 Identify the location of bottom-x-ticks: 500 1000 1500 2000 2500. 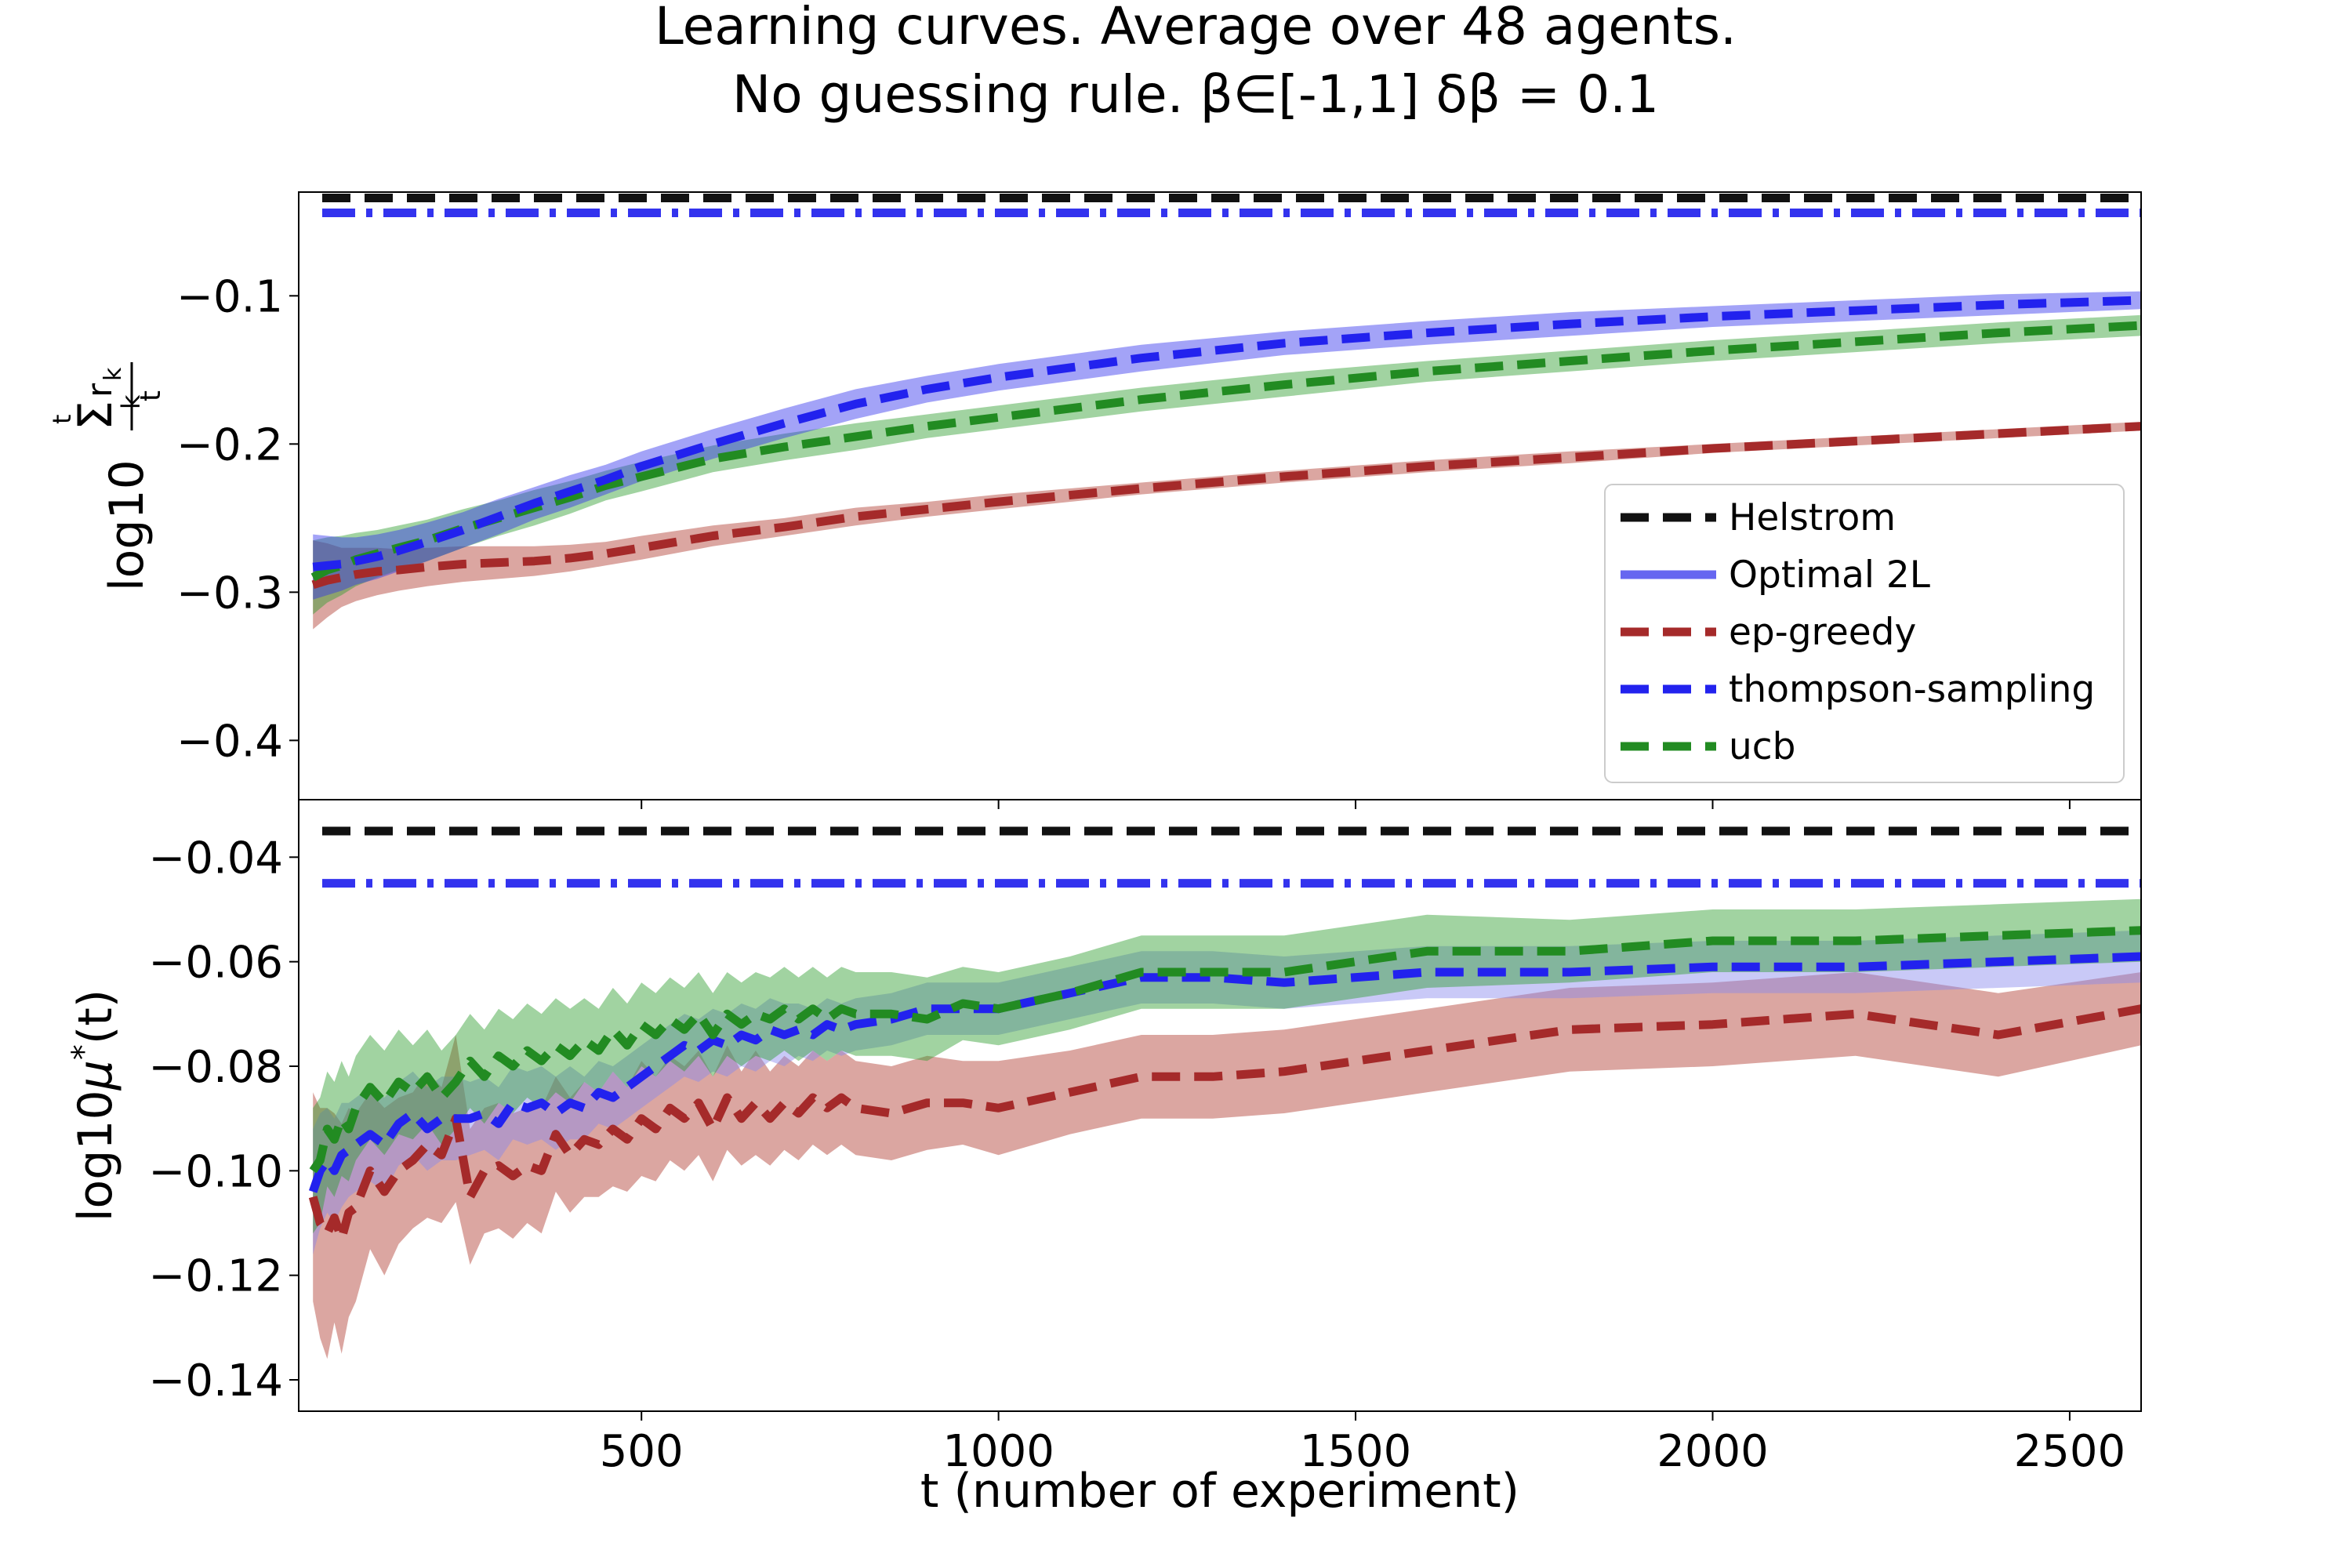
(1362, 1444).